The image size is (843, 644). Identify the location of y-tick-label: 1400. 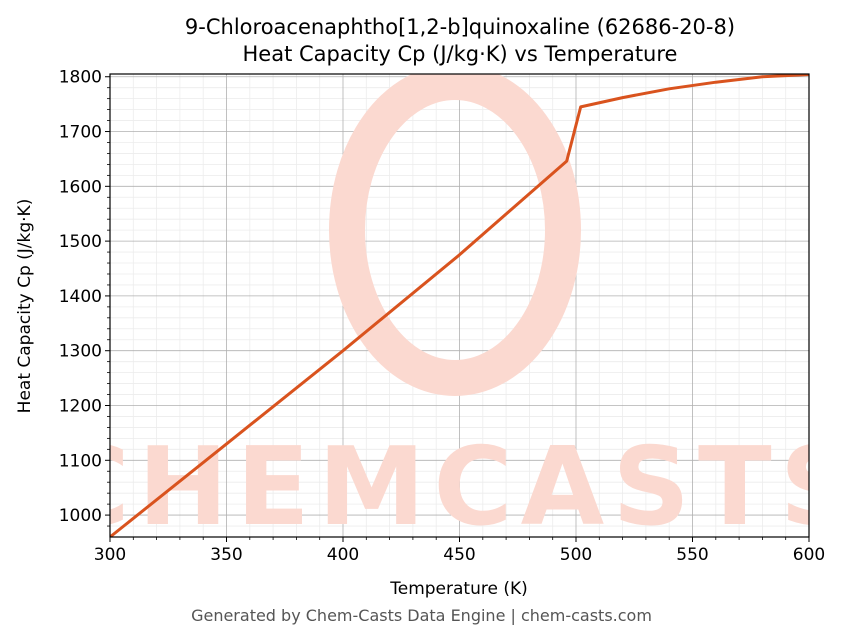
(80, 297).